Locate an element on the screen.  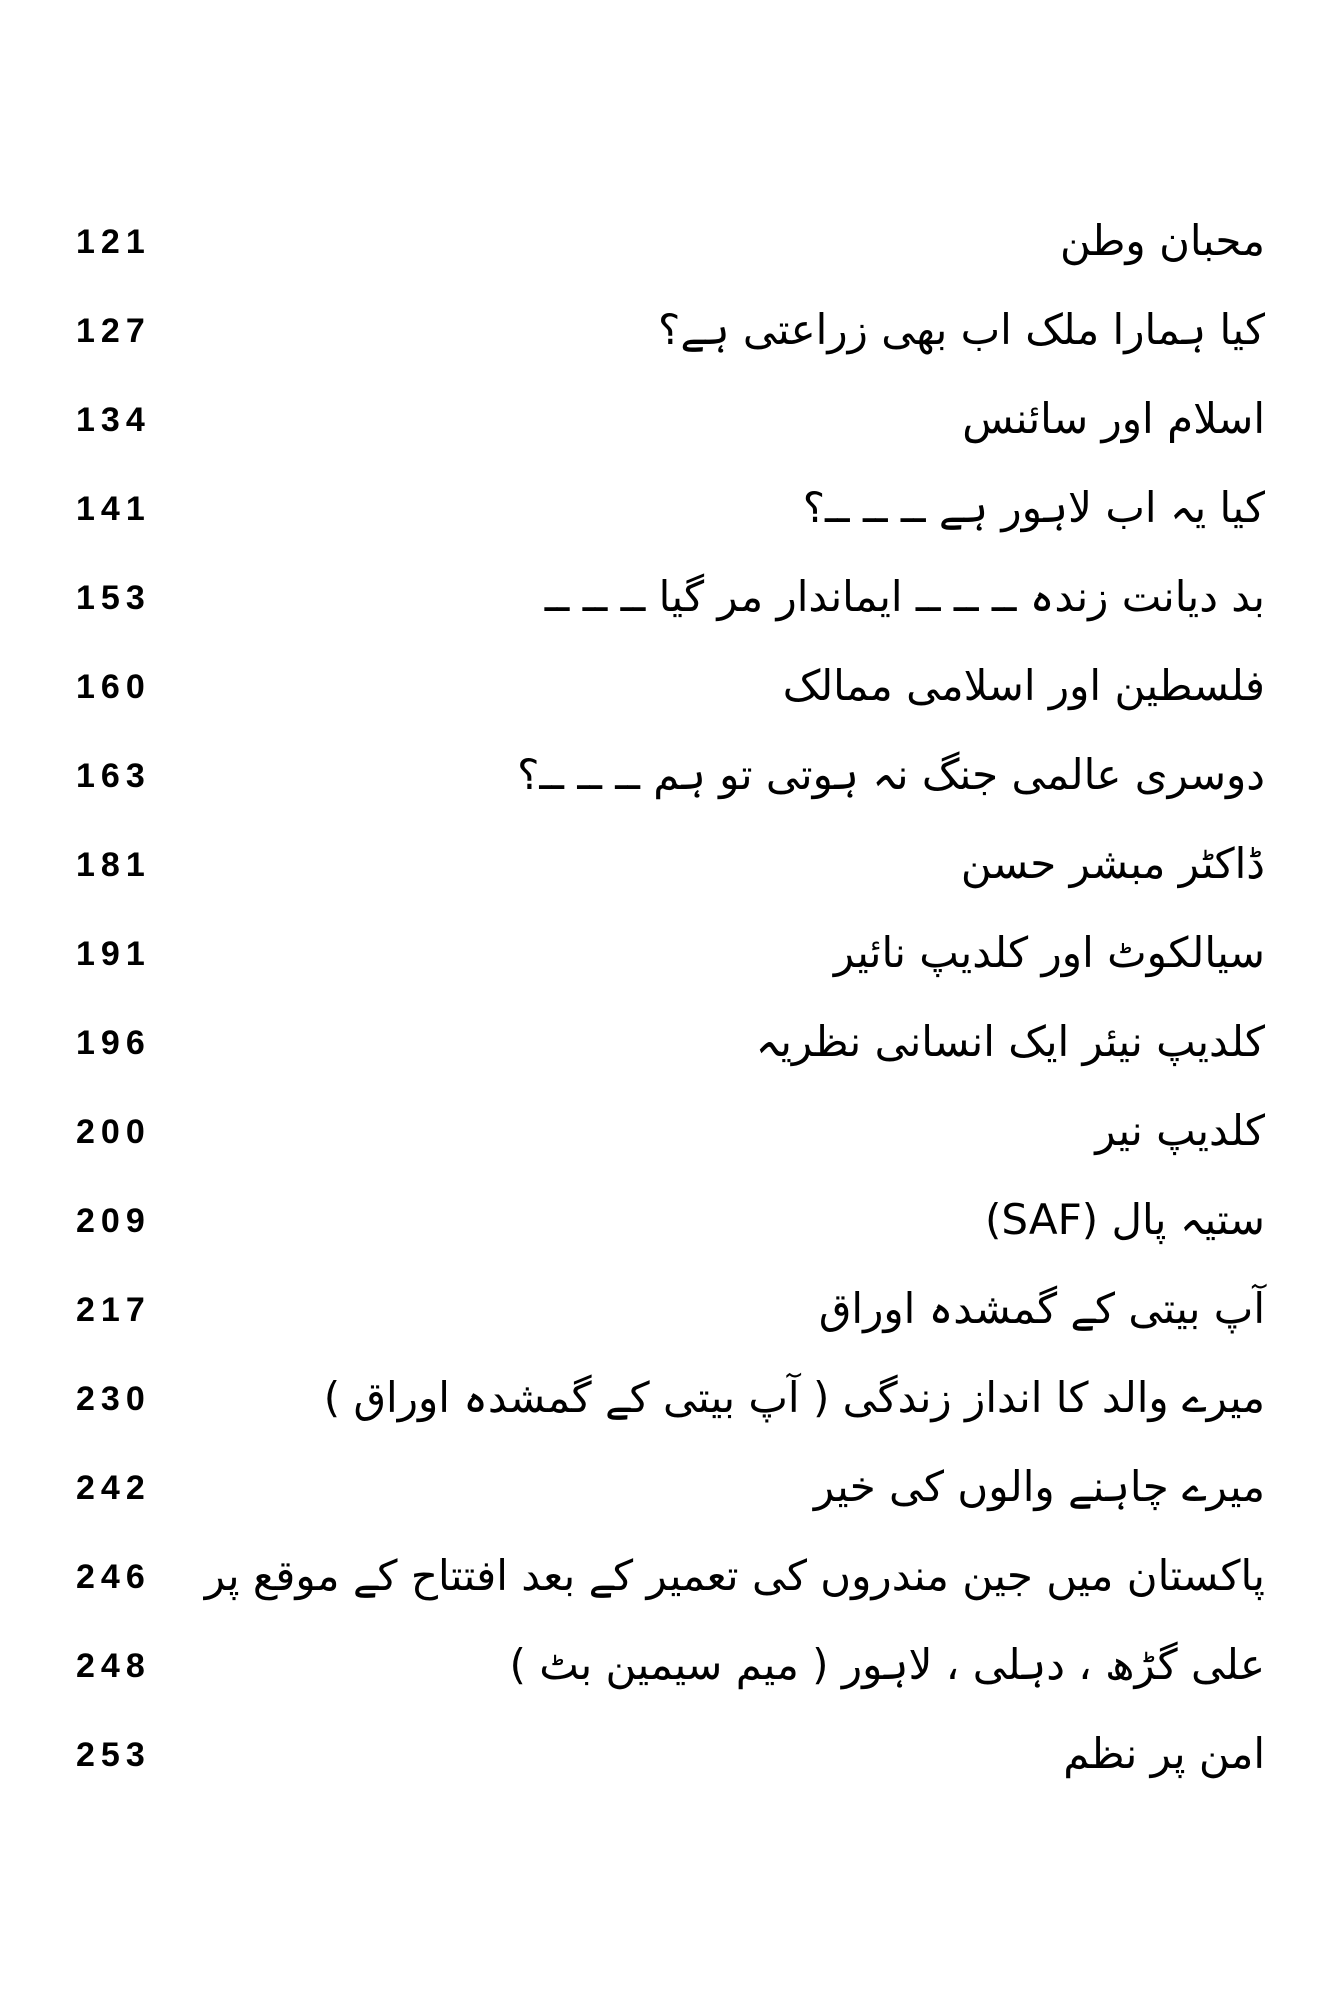
toc-entry-title: کلدیپ نیر is located at coordinates (1180, 1131).